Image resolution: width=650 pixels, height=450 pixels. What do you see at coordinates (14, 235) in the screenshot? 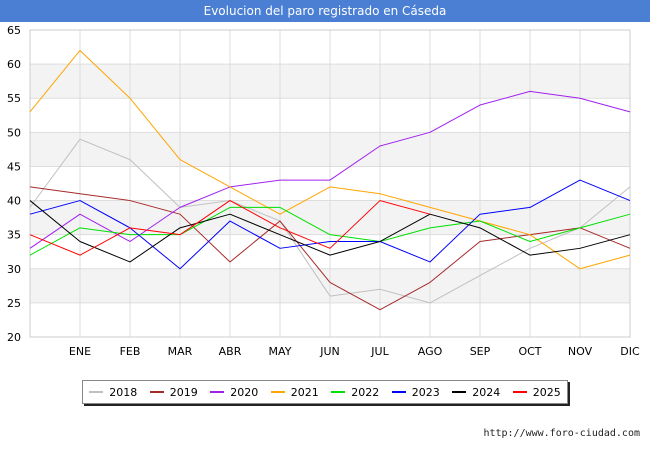
I see `y-tick-label: 35` at bounding box center [14, 235].